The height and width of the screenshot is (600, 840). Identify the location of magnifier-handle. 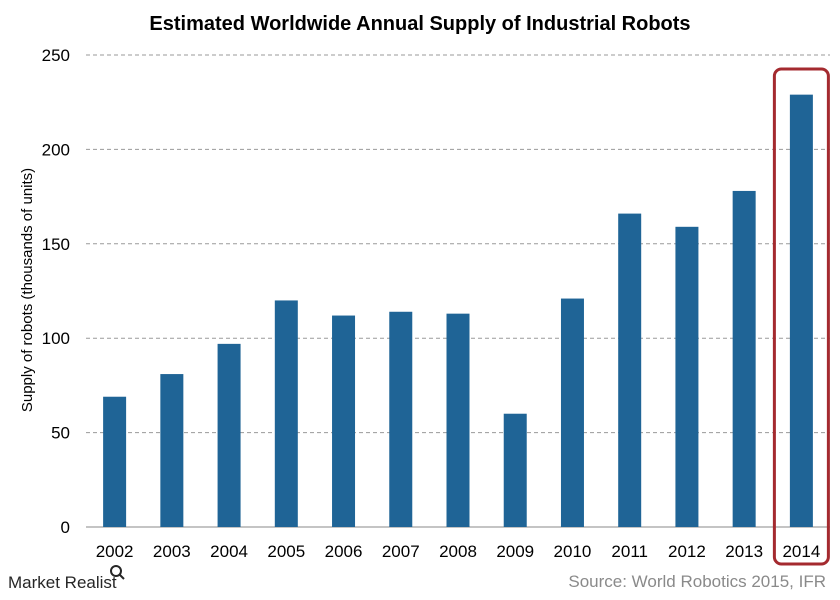
(121, 576).